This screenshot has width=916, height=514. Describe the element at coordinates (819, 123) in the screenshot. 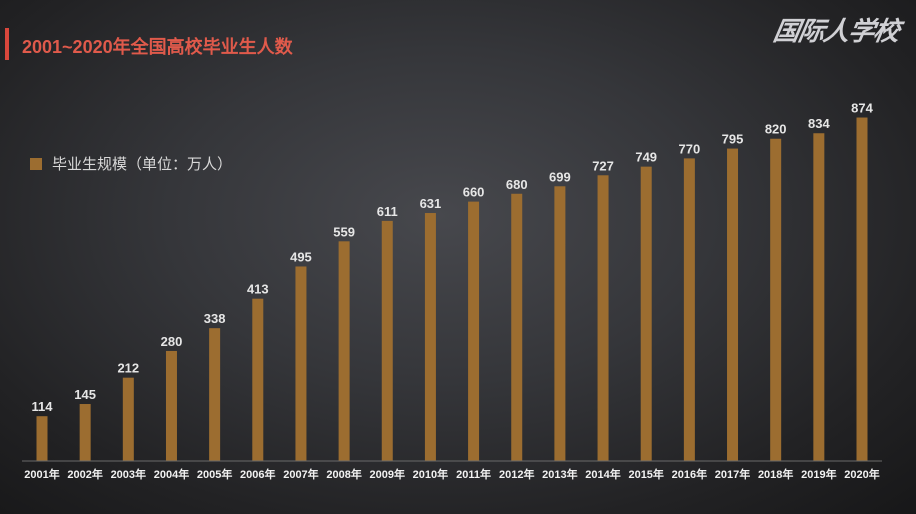

I see `value-label-2019: 834` at that location.